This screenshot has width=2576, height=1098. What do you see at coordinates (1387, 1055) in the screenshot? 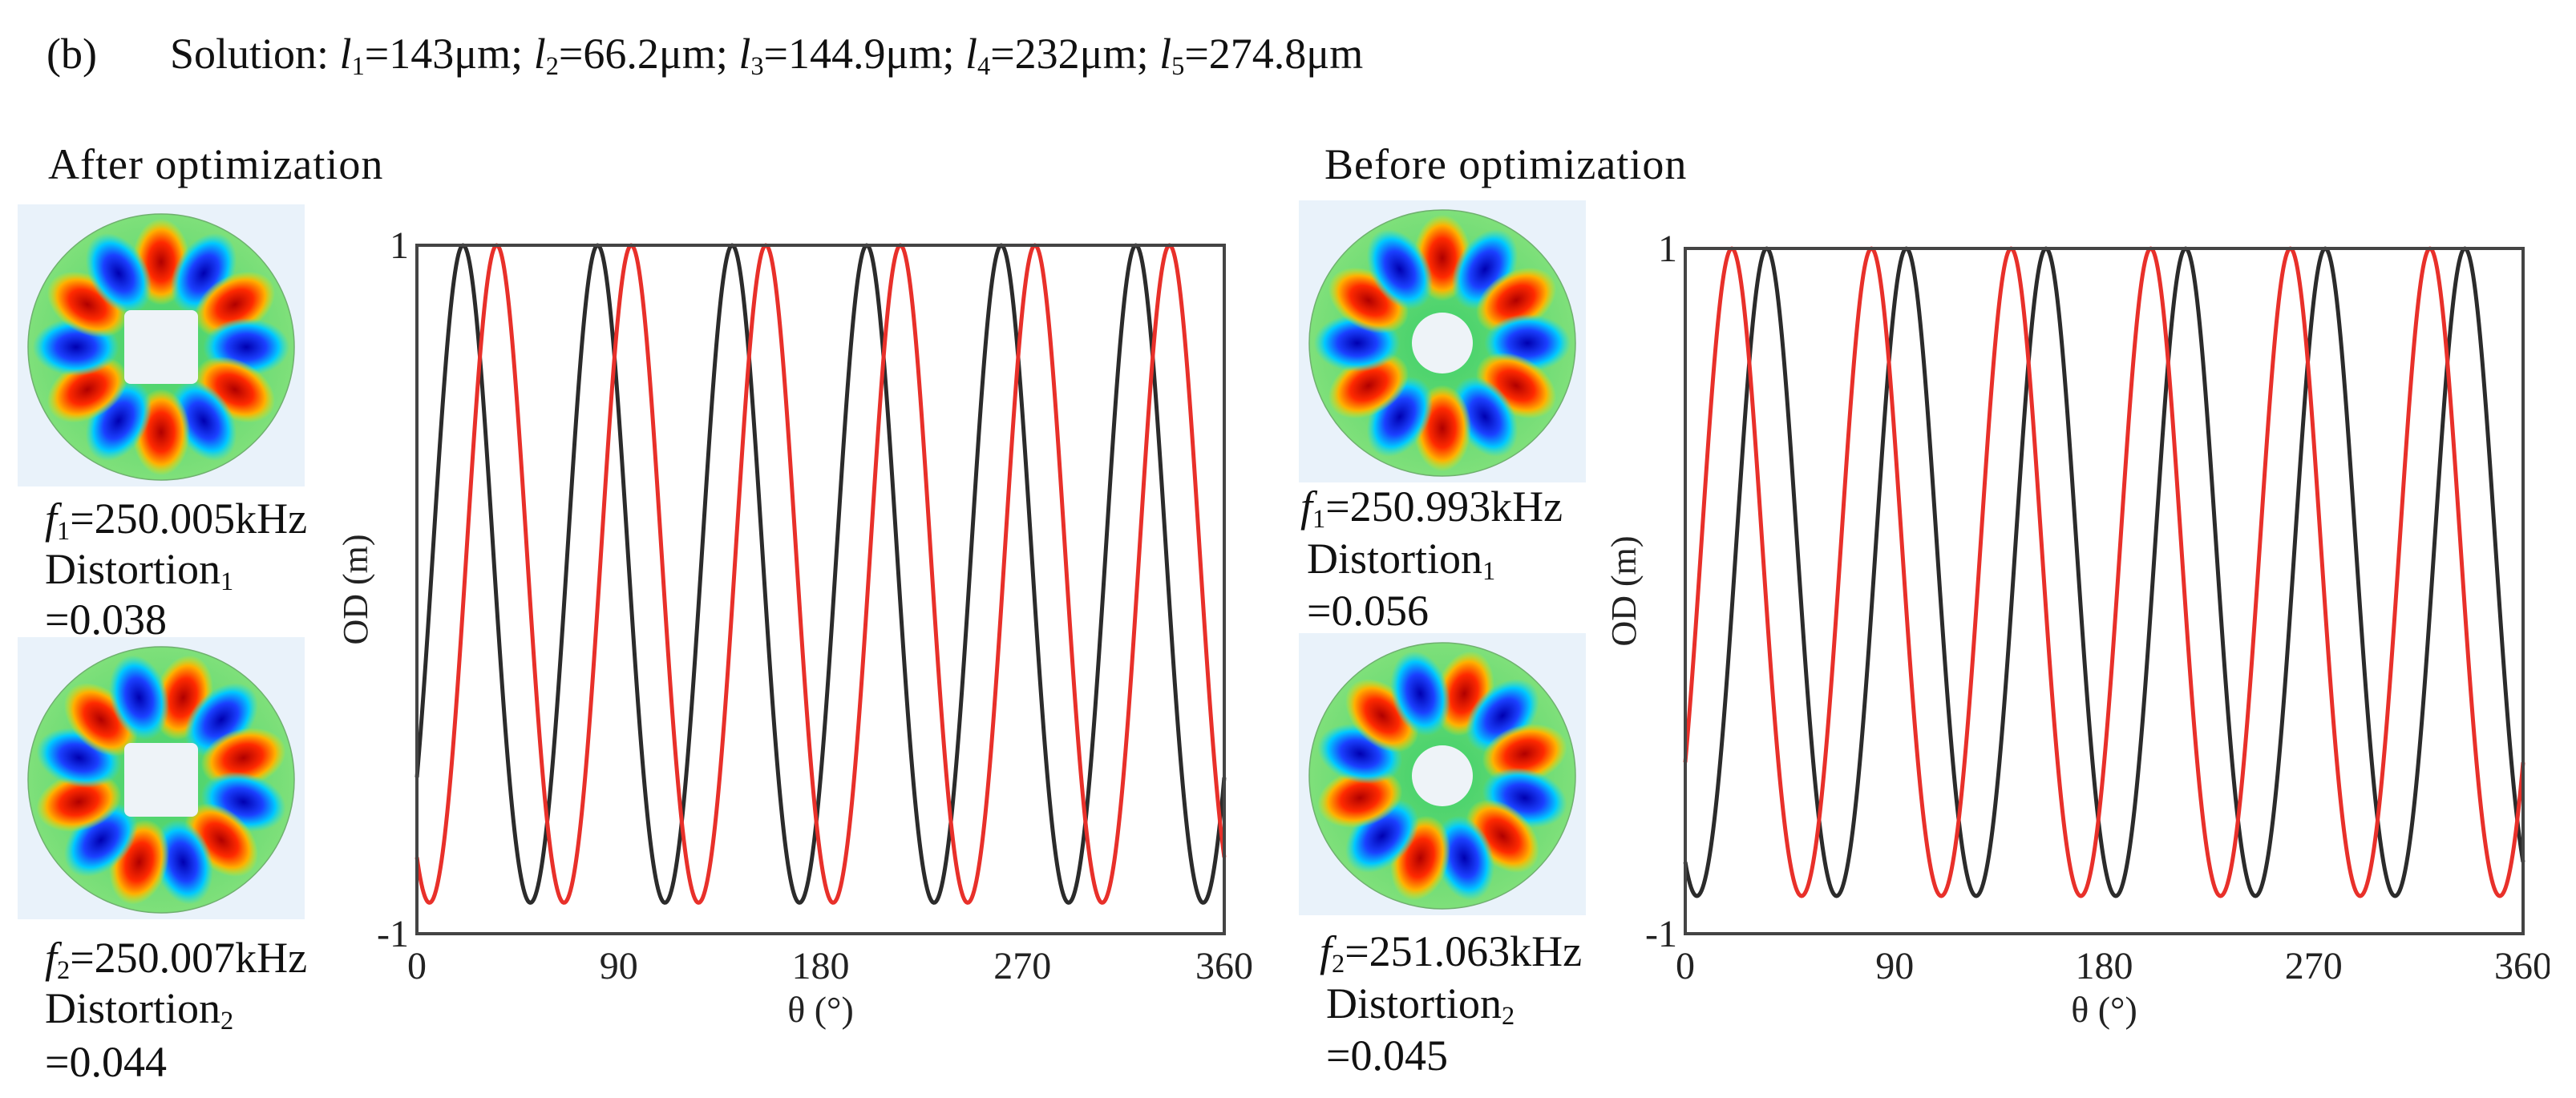
I see `mode2-distortion-value-before: =0.045` at bounding box center [1387, 1055].